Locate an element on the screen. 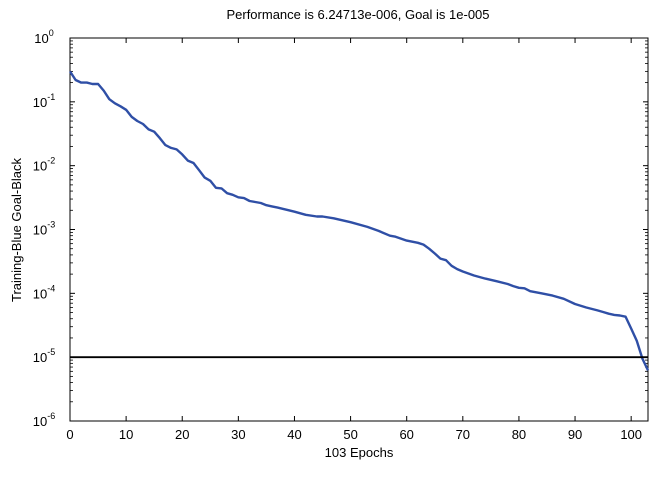  x-tick-label: 50 is located at coordinates (350, 434).